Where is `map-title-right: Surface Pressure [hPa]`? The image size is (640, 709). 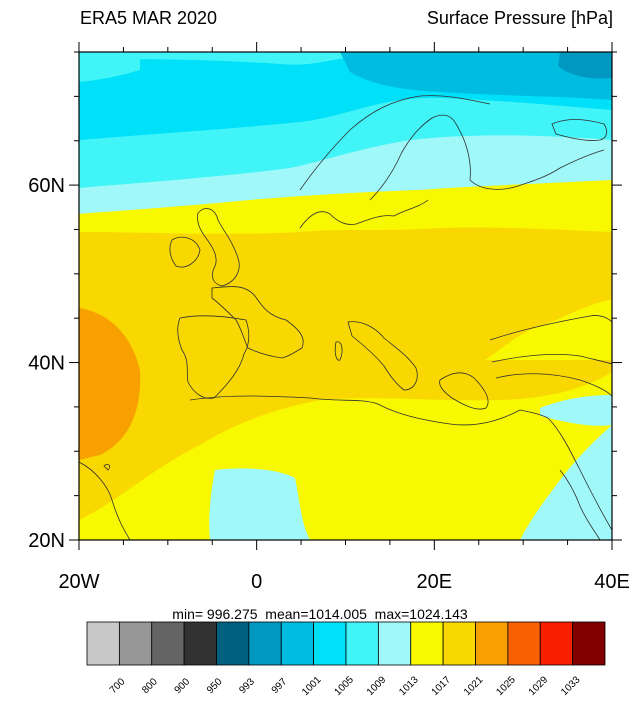 map-title-right: Surface Pressure [hPa] is located at coordinates (519, 18).